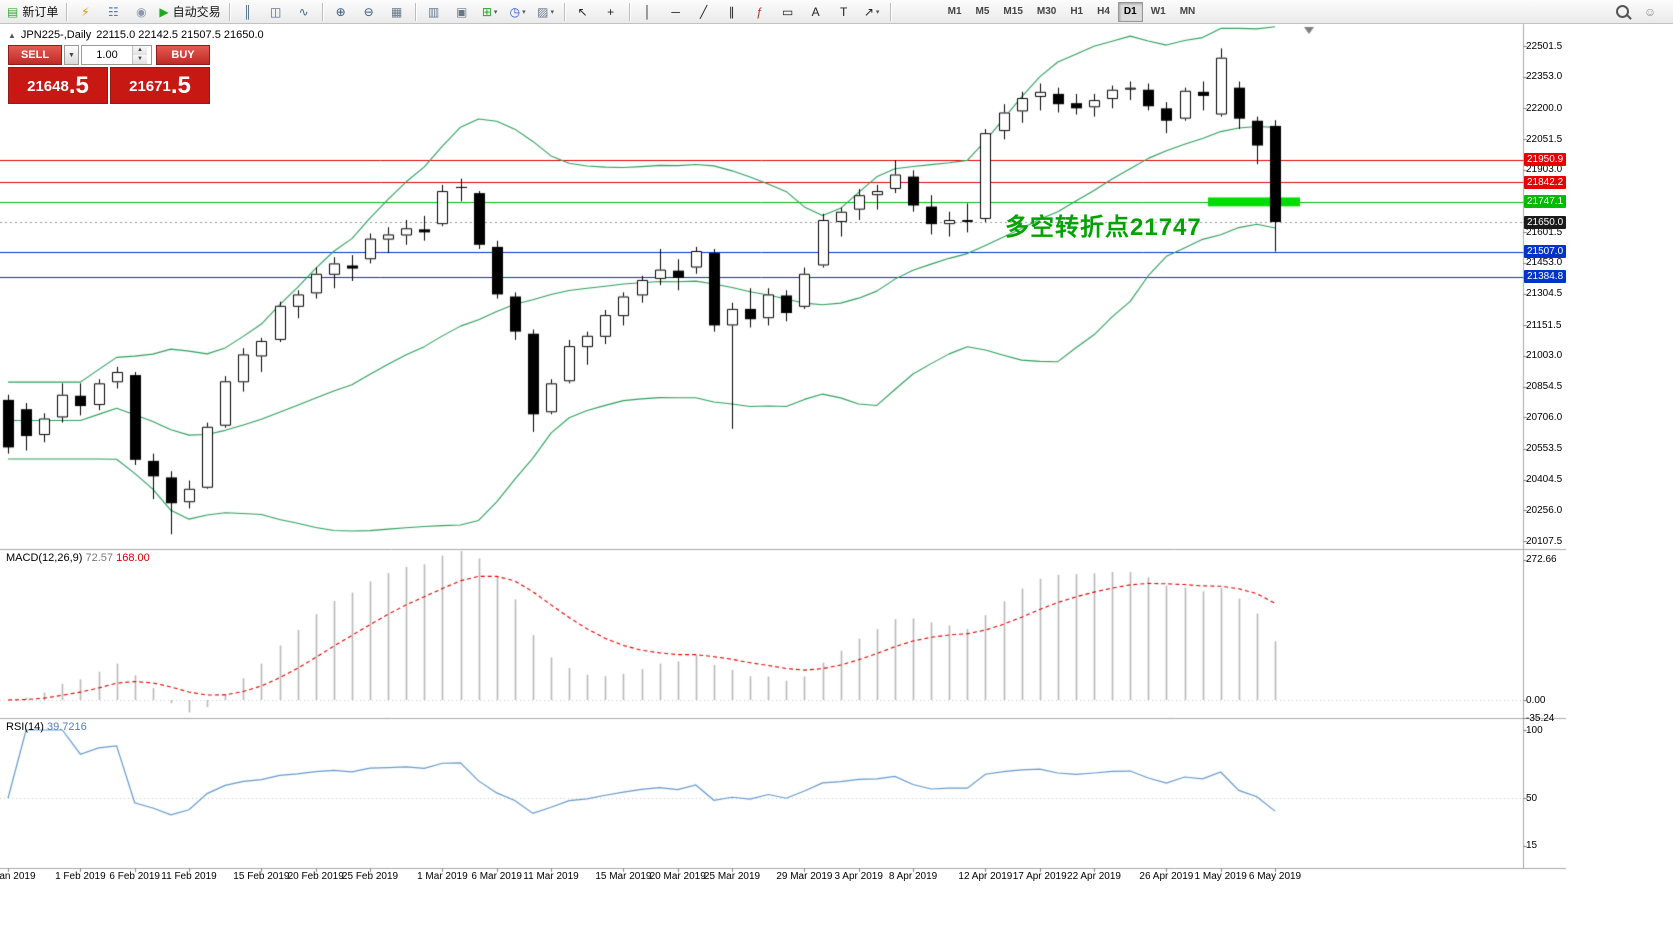 The height and width of the screenshot is (951, 1673). I want to click on zoom-in-button: ⊕, so click(341, 12).